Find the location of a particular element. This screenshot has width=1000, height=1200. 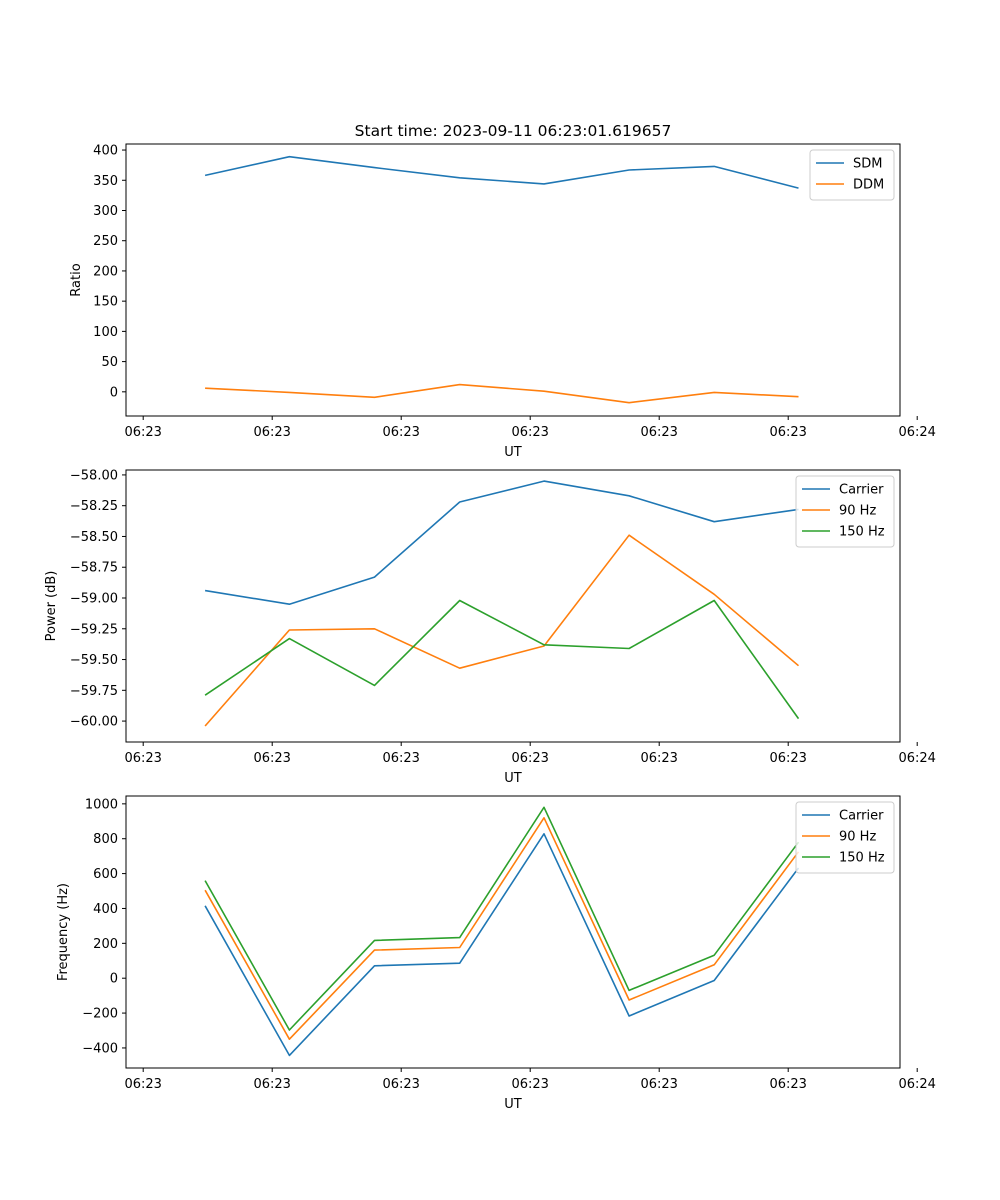

y-tick-label: −59.50 is located at coordinates (94, 660).